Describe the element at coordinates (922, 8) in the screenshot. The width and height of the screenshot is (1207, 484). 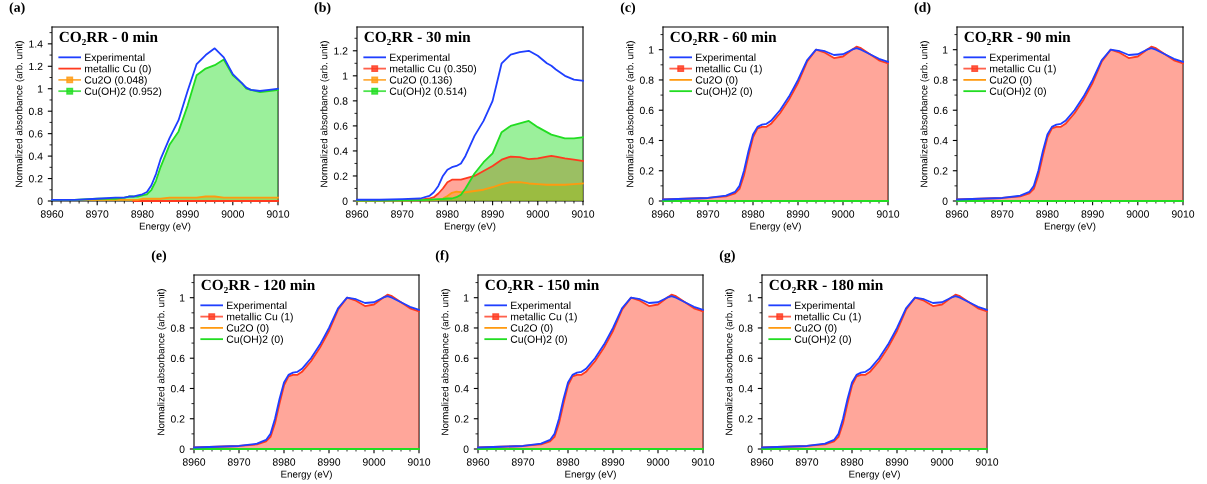
I see `text: (d)` at that location.